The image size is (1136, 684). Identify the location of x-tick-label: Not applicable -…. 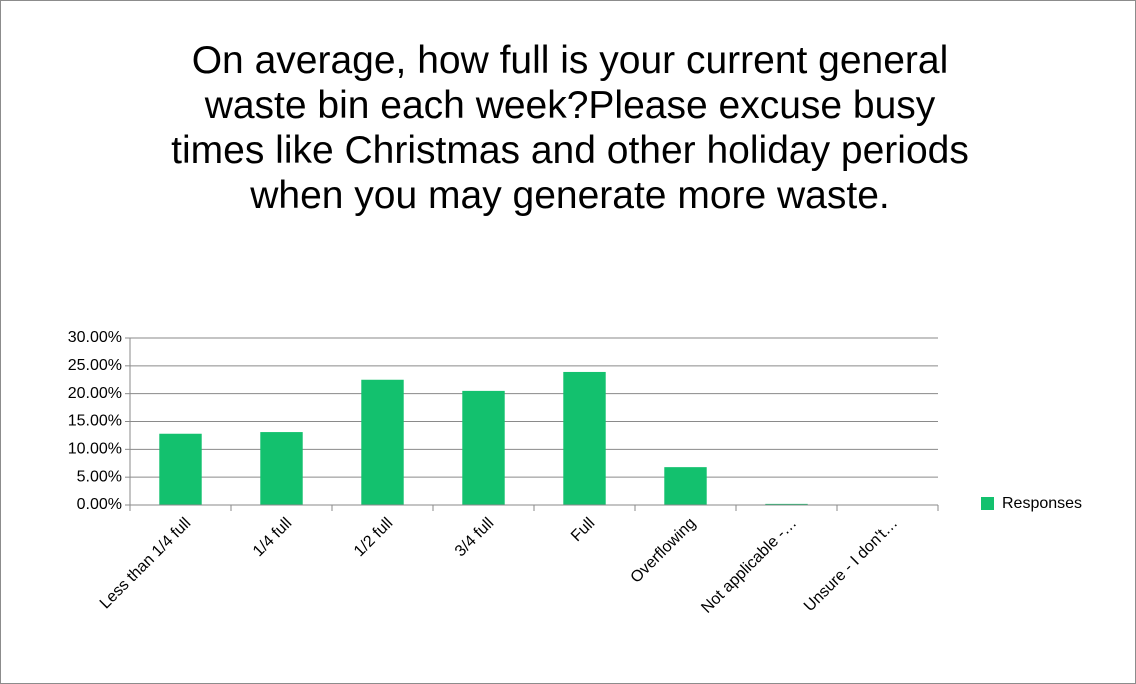
(749, 566).